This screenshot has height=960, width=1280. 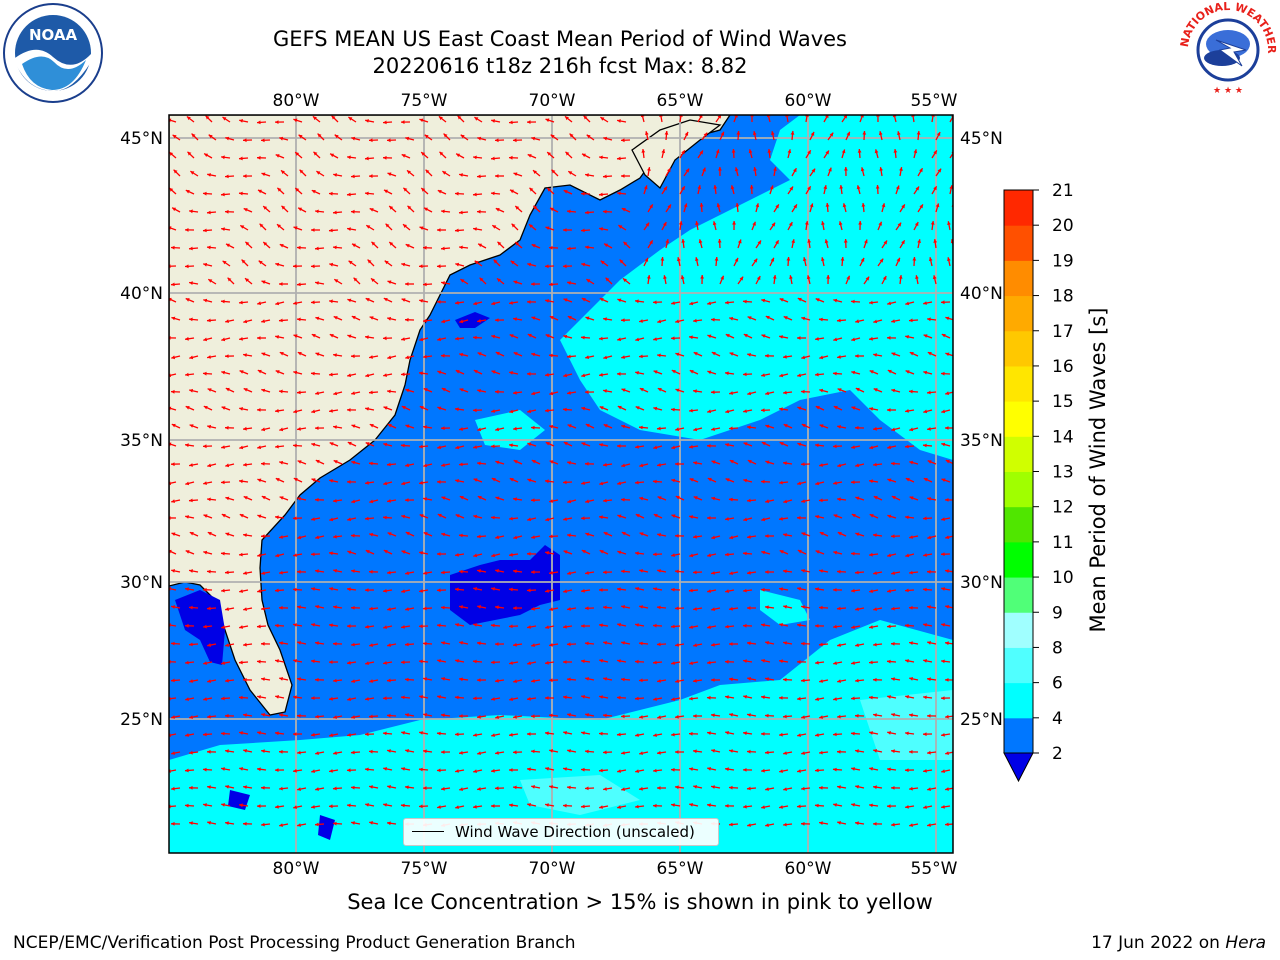 What do you see at coordinates (1018, 278) in the screenshot?
I see `colorbar-segment` at bounding box center [1018, 278].